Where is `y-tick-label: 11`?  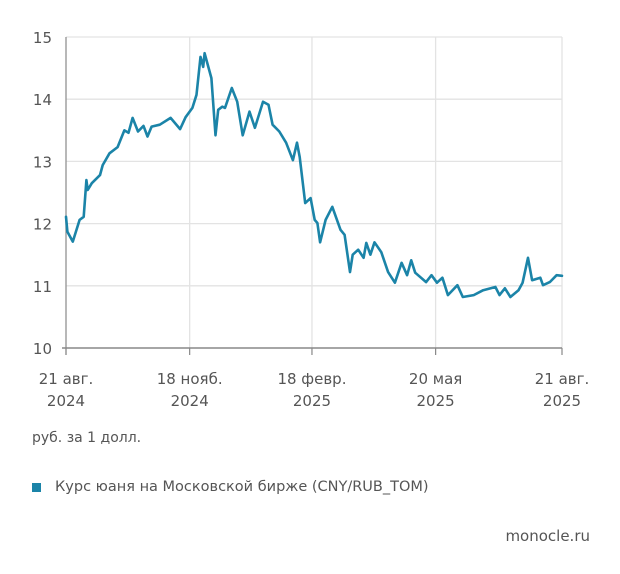
y-tick-label: 11 is located at coordinates (42, 287).